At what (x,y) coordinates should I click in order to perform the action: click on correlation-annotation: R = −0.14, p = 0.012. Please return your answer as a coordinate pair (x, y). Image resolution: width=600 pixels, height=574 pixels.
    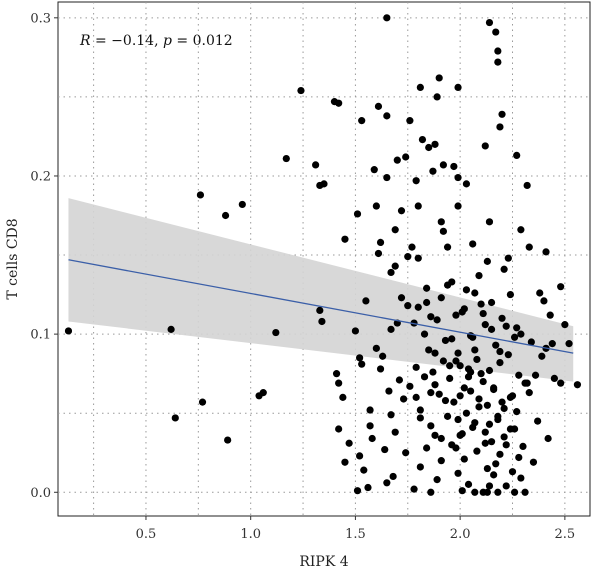
    Looking at the image, I should click on (156, 41).